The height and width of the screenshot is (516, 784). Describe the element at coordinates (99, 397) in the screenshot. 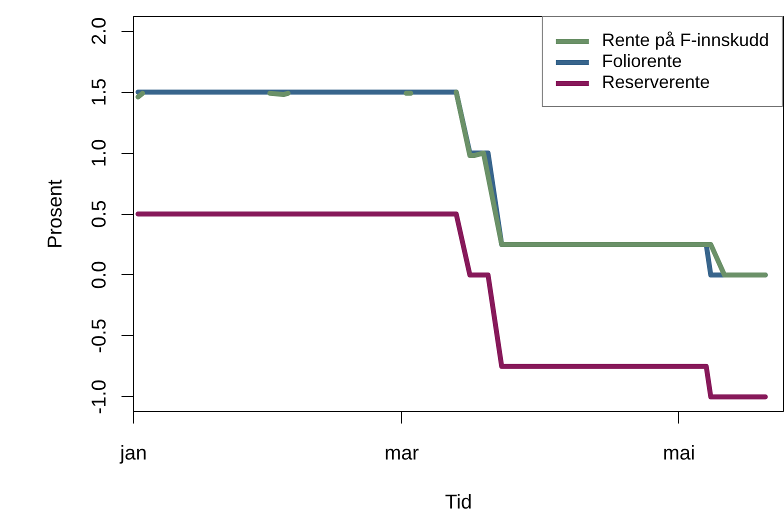

I see `y-tick-label: -1.0` at that location.